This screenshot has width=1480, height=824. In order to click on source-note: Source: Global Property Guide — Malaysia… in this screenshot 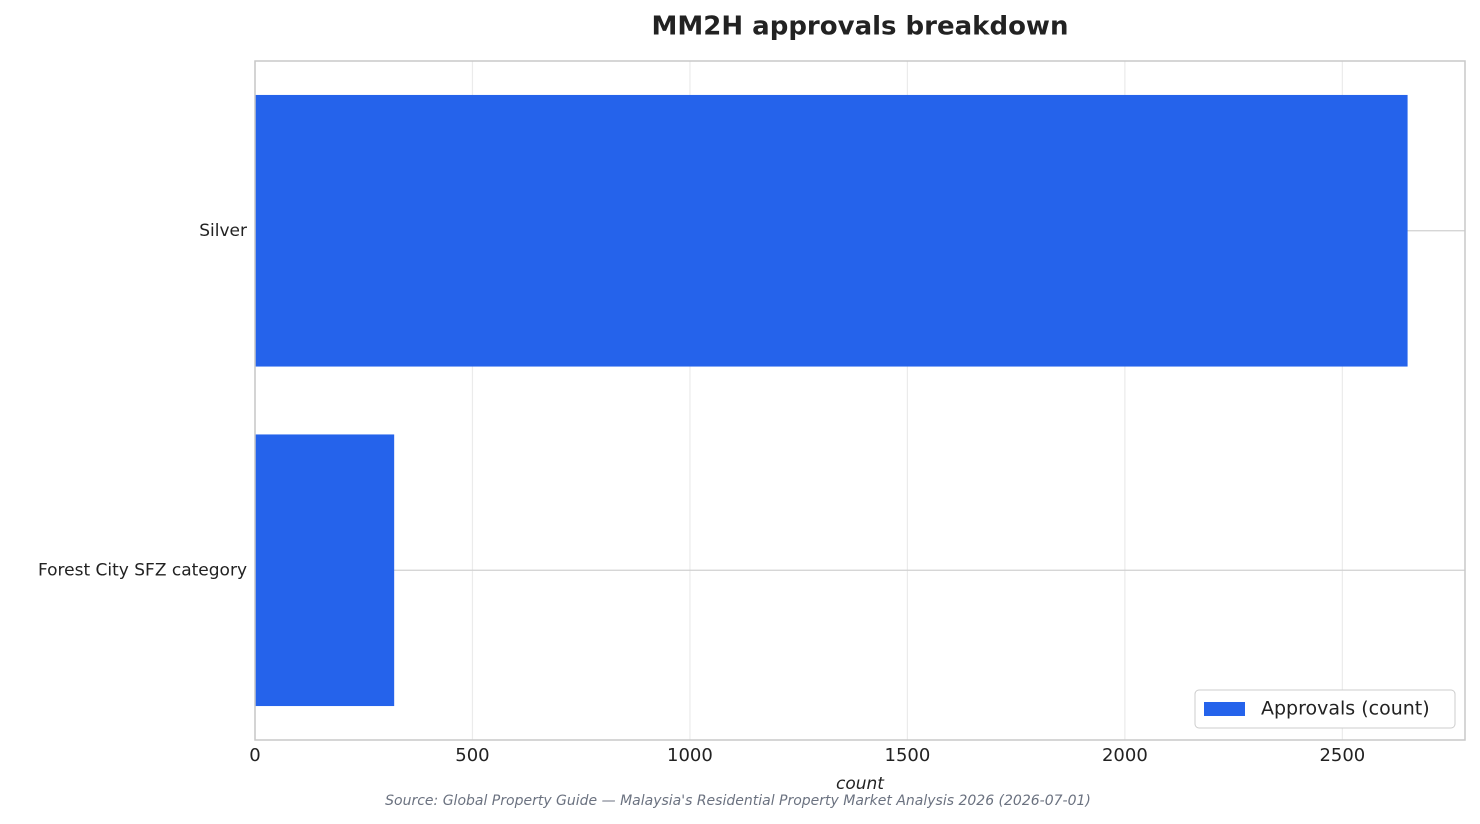, I will do `click(738, 801)`.